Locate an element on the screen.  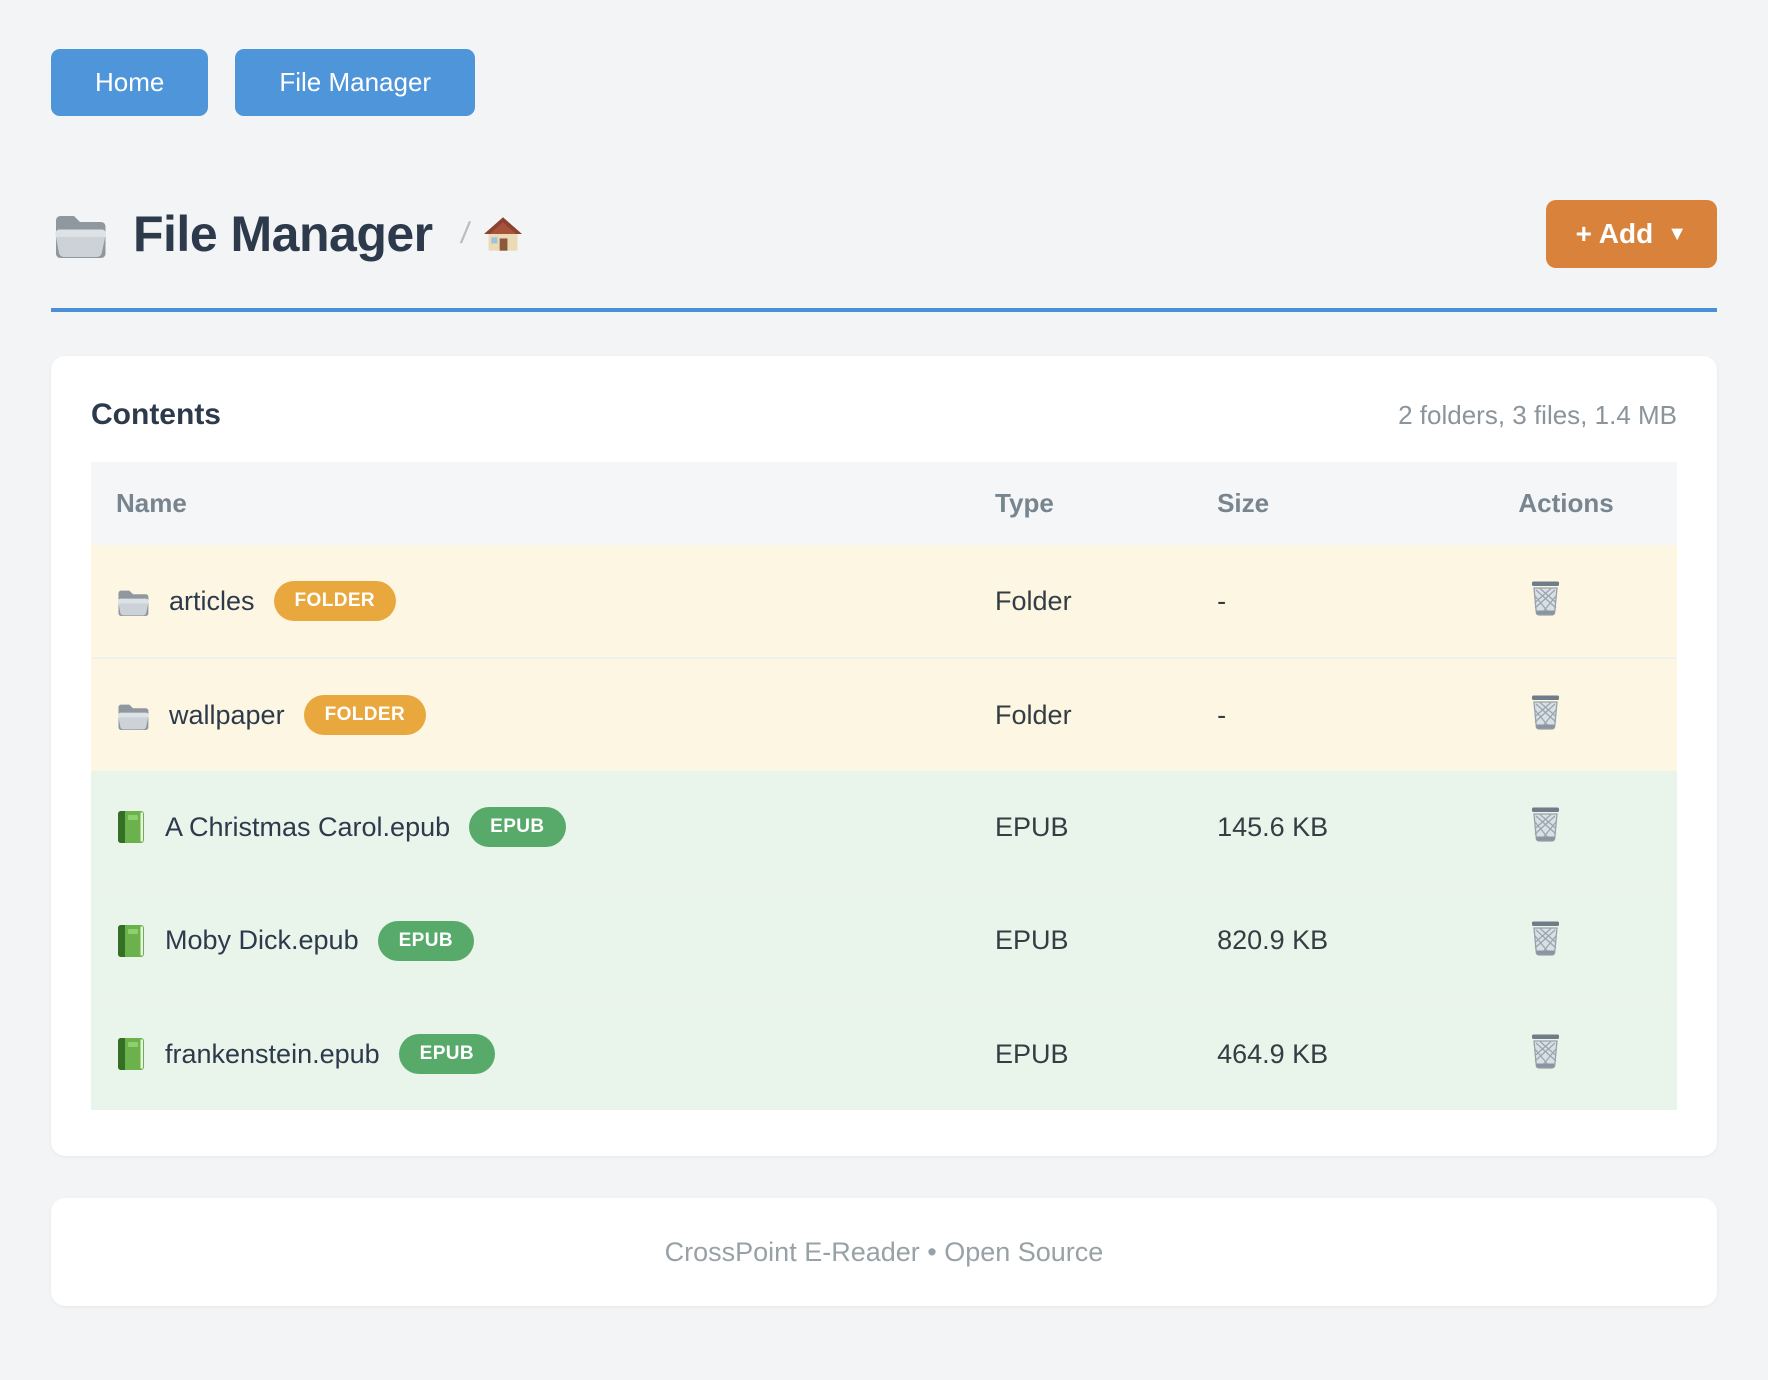
table-row: articles FOLDER Folder - is located at coordinates (884, 601).